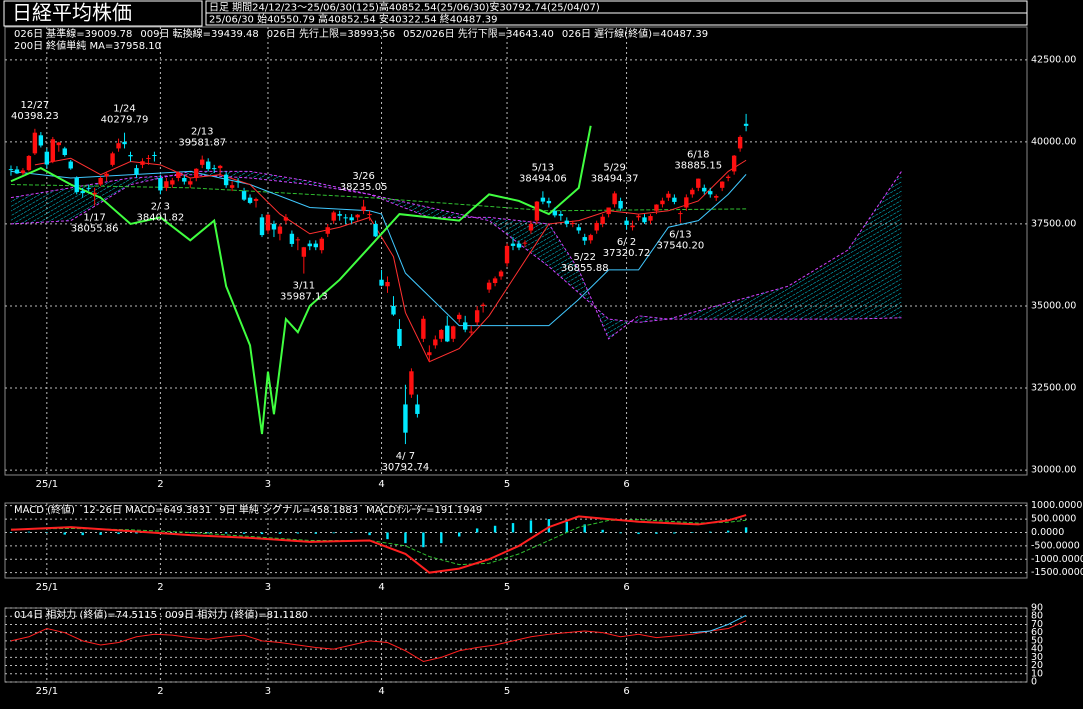 Image resolution: width=1083 pixels, height=709 pixels. I want to click on y-tick-label: 0.0000, so click(1047, 532).